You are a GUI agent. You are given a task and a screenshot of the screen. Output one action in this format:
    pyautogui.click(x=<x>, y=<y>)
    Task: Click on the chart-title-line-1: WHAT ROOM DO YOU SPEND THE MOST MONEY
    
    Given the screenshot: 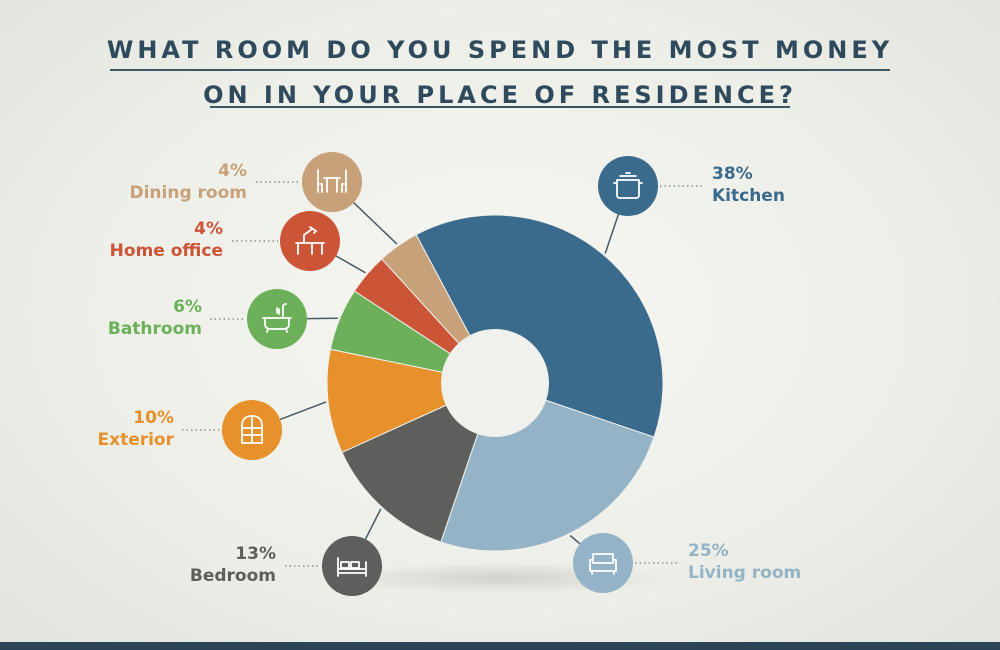 What is the action you would take?
    pyautogui.click(x=500, y=50)
    